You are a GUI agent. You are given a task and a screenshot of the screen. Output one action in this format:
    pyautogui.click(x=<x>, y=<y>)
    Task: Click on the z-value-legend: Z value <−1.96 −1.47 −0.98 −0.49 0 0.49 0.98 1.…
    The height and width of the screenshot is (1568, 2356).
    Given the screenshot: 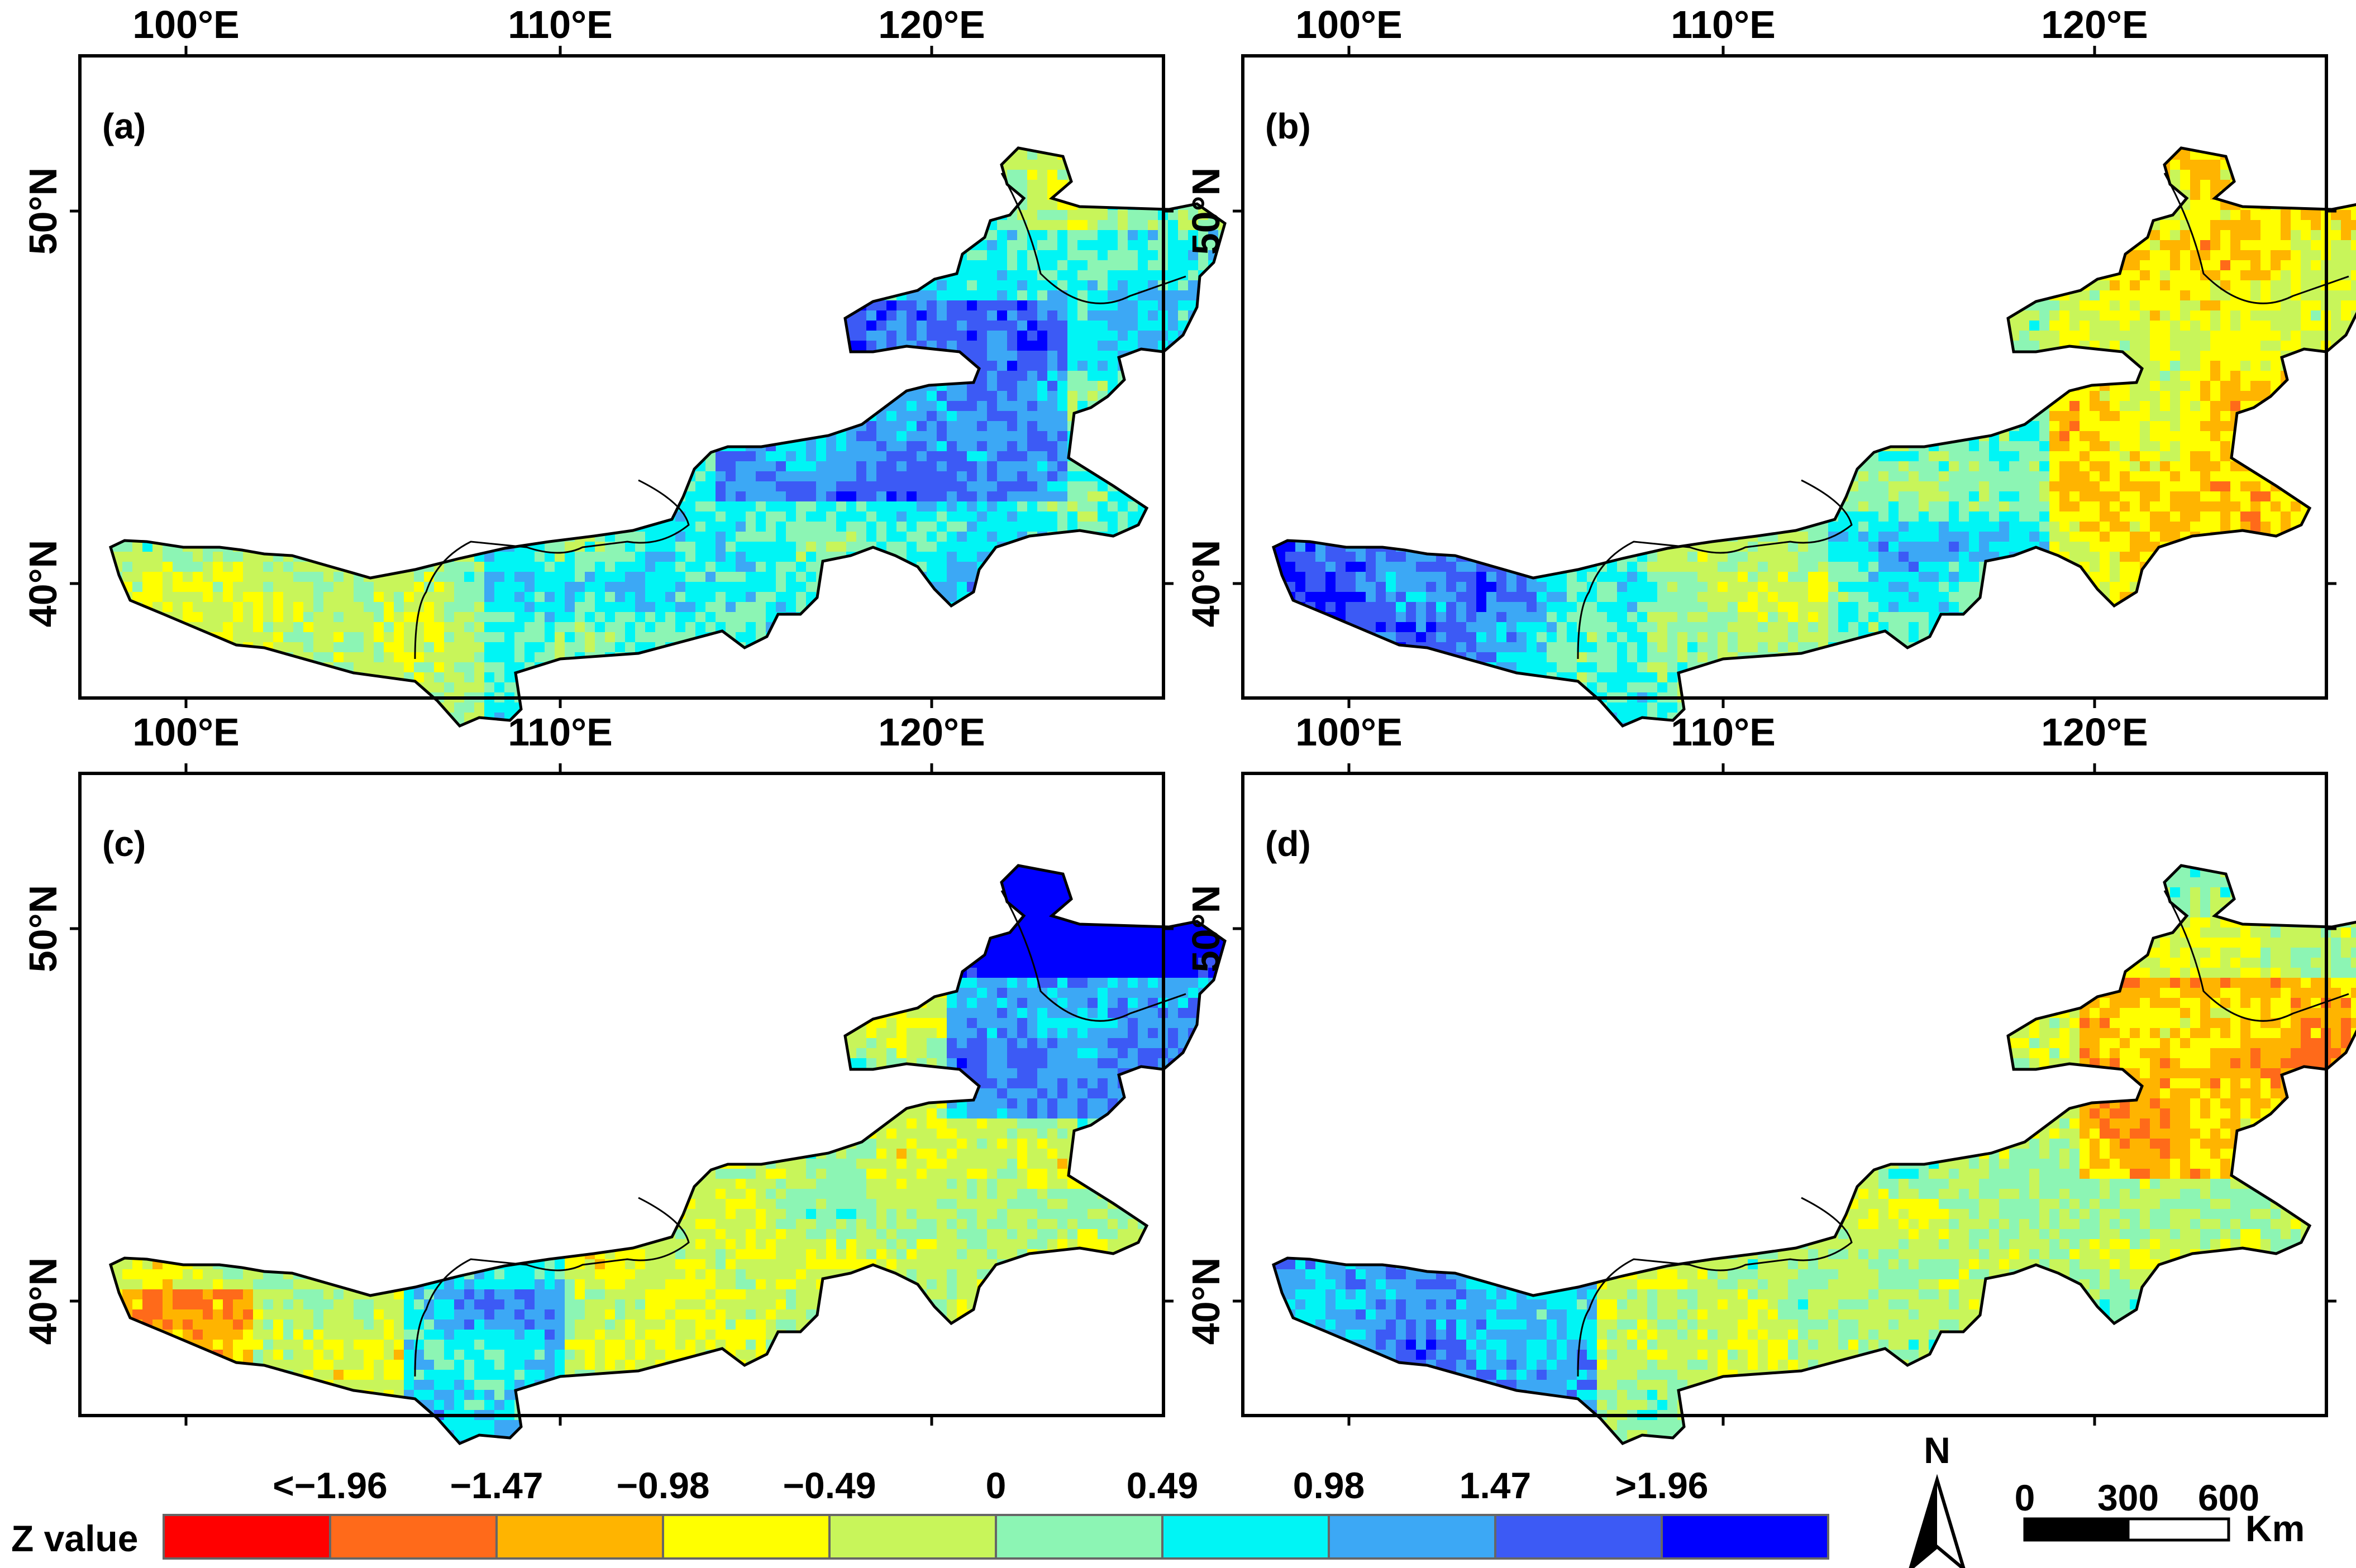 What is the action you would take?
    pyautogui.click(x=920, y=1512)
    